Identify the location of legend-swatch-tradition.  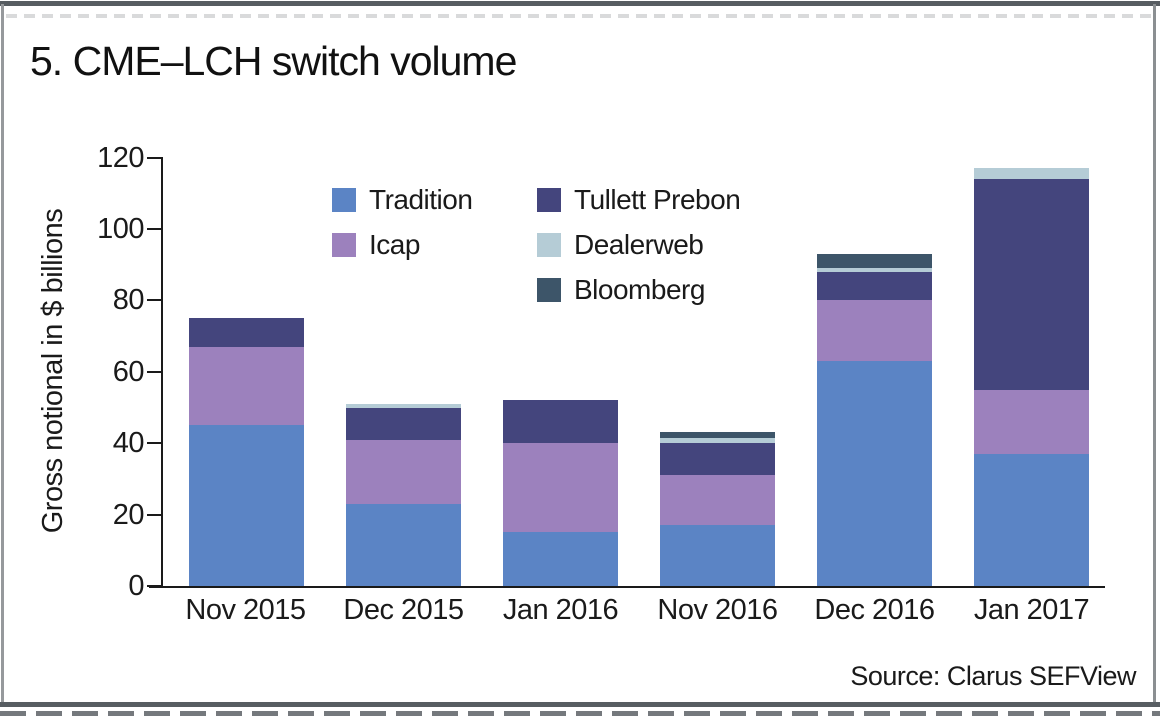
(344, 200).